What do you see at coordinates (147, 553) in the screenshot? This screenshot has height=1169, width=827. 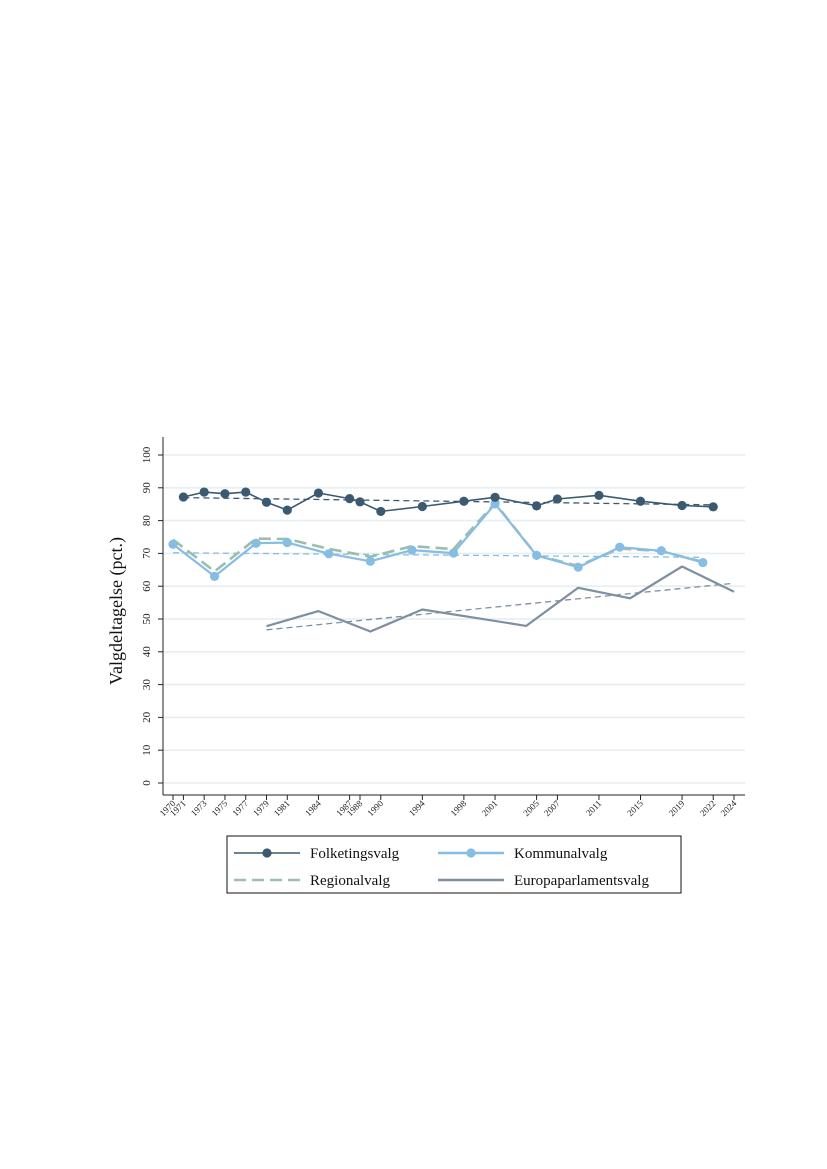 I see `y-tick-label-70: 70` at bounding box center [147, 553].